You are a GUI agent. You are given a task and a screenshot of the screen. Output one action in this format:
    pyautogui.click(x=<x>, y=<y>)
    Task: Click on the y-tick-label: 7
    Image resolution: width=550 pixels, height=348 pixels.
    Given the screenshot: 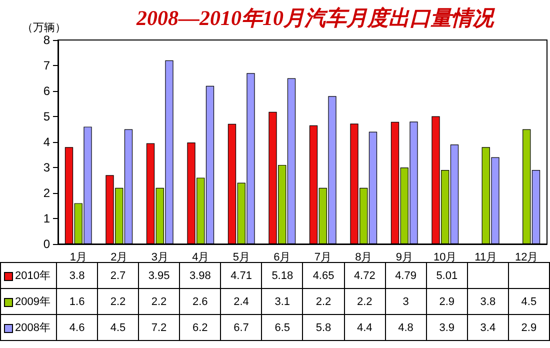 What is the action you would take?
    pyautogui.click(x=46, y=65)
    